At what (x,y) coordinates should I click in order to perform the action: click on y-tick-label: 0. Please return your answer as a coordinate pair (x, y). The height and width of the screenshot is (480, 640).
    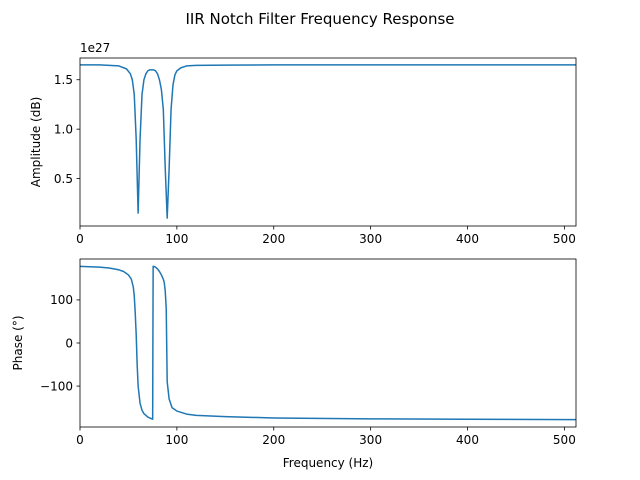
    Looking at the image, I should click on (69, 343).